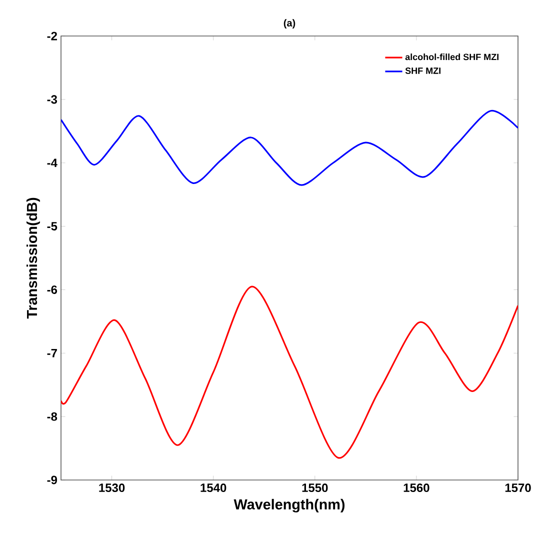 Image resolution: width=537 pixels, height=539 pixels. What do you see at coordinates (290, 23) in the screenshot?
I see `chart-title: (a)` at bounding box center [290, 23].